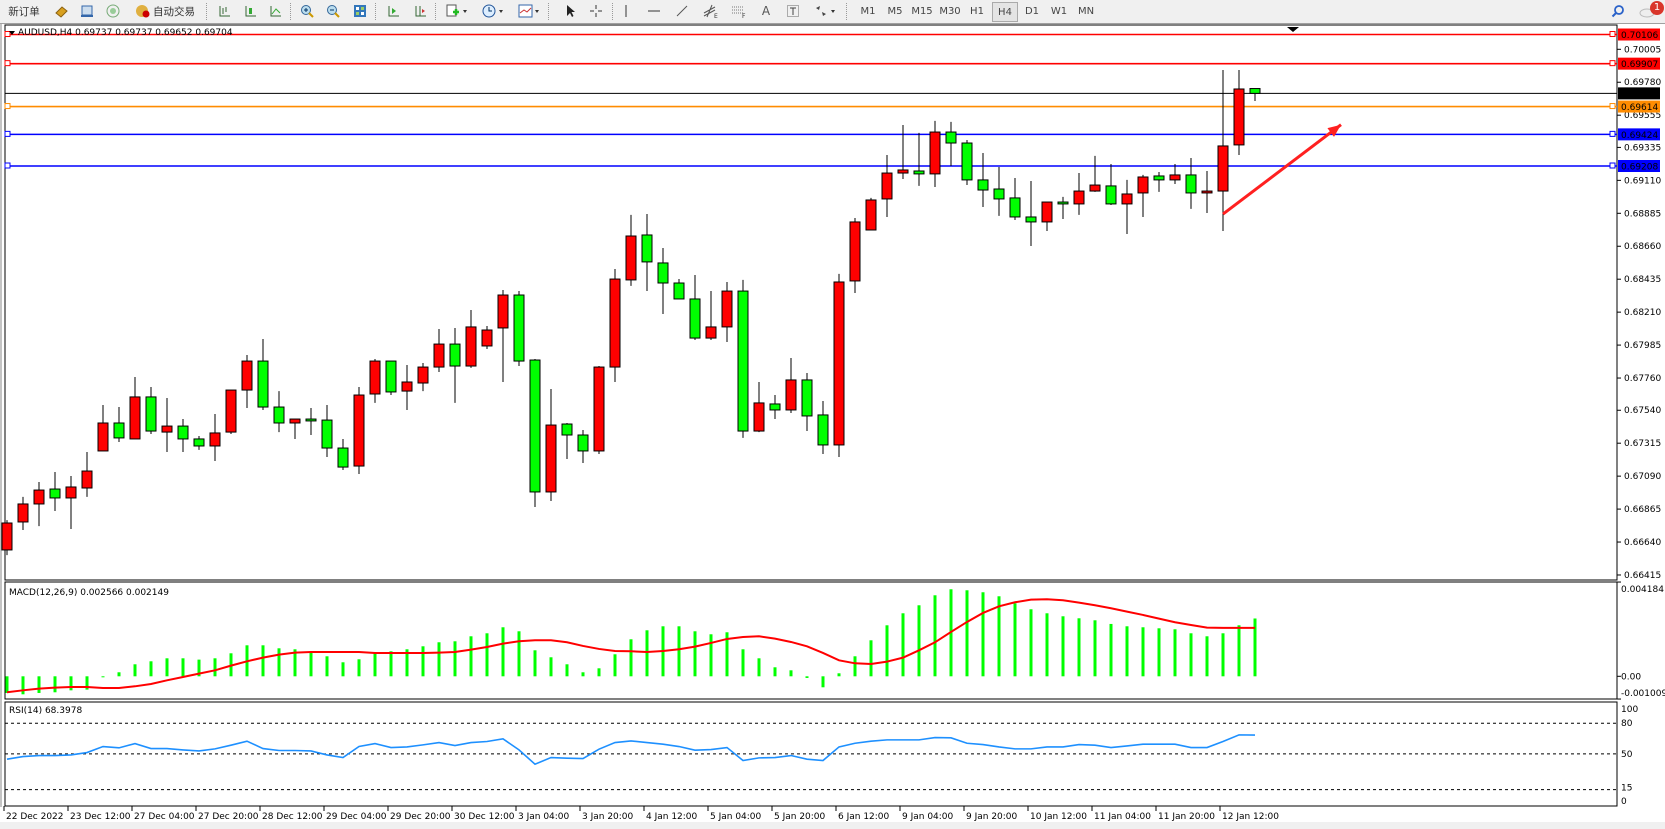 This screenshot has height=829, width=1665. What do you see at coordinates (825, 11) in the screenshot?
I see `arrows-icon` at bounding box center [825, 11].